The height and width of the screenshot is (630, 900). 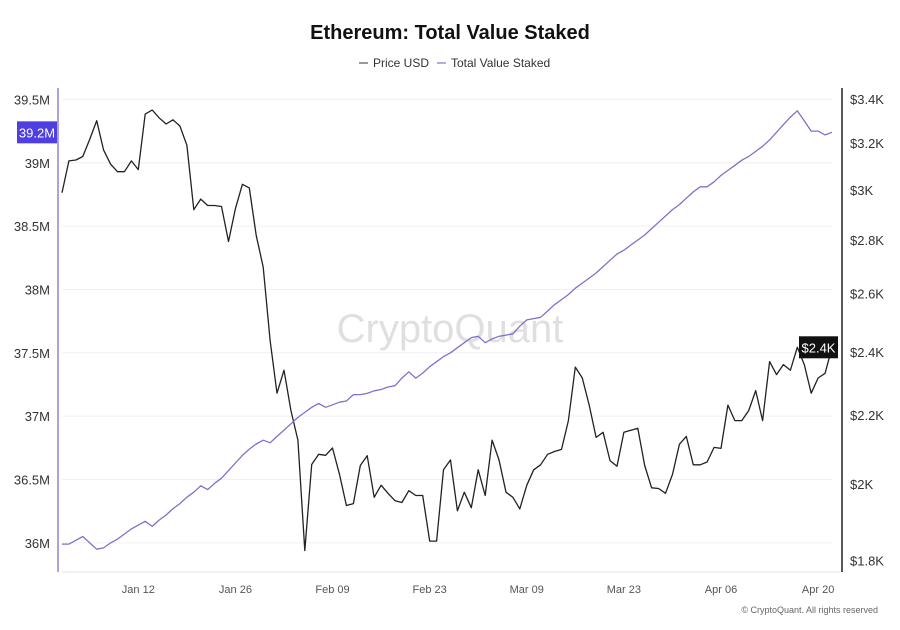 I want to click on right-tick-label: $2.8K, so click(x=867, y=240).